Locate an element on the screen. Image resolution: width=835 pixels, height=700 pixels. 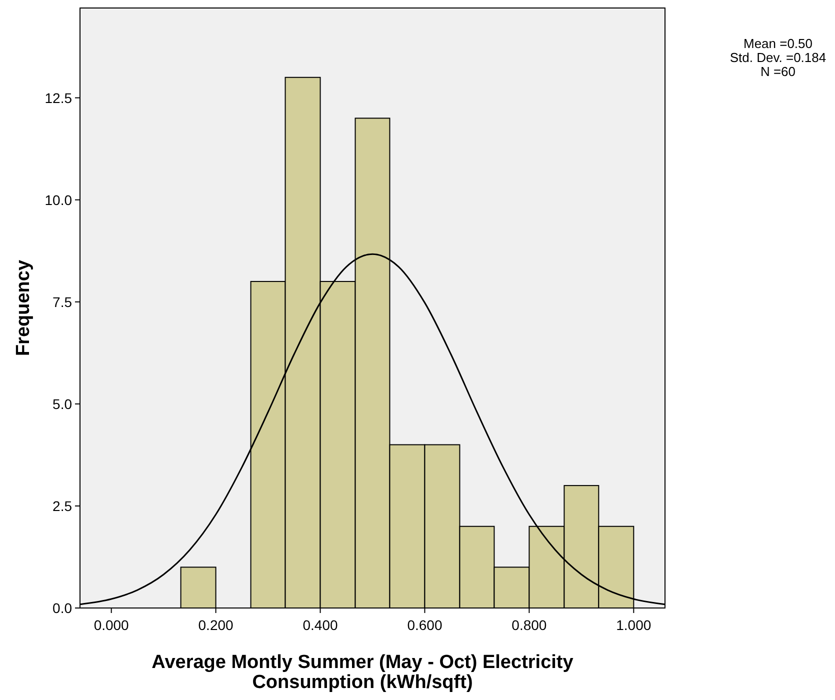
x-tick-label: 0.400 is located at coordinates (320, 625).